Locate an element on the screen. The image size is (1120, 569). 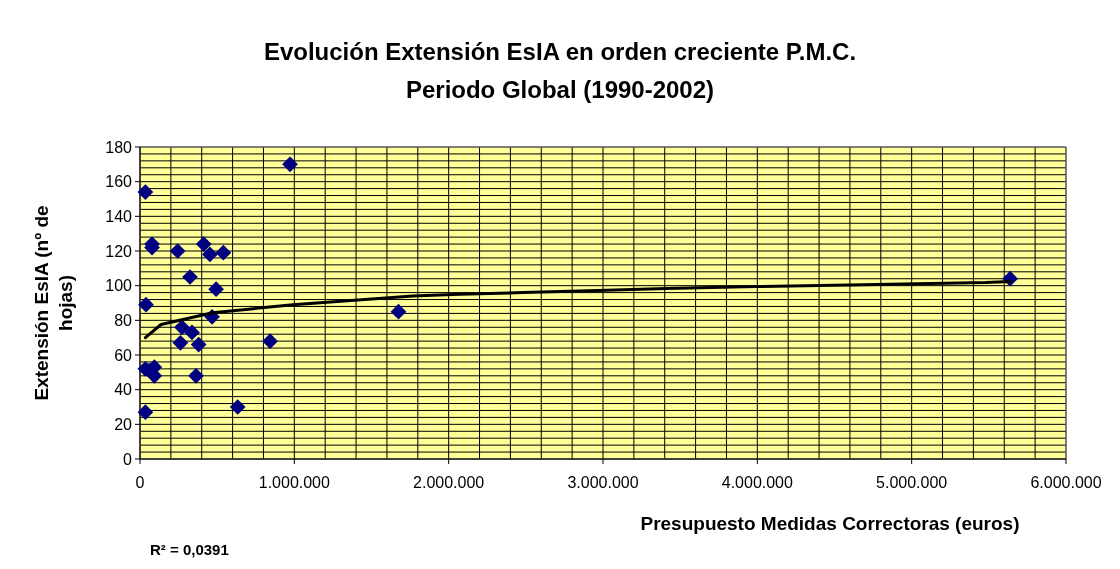
chart-subtitle: Periodo Global (1990-2002) is located at coordinates (560, 89).